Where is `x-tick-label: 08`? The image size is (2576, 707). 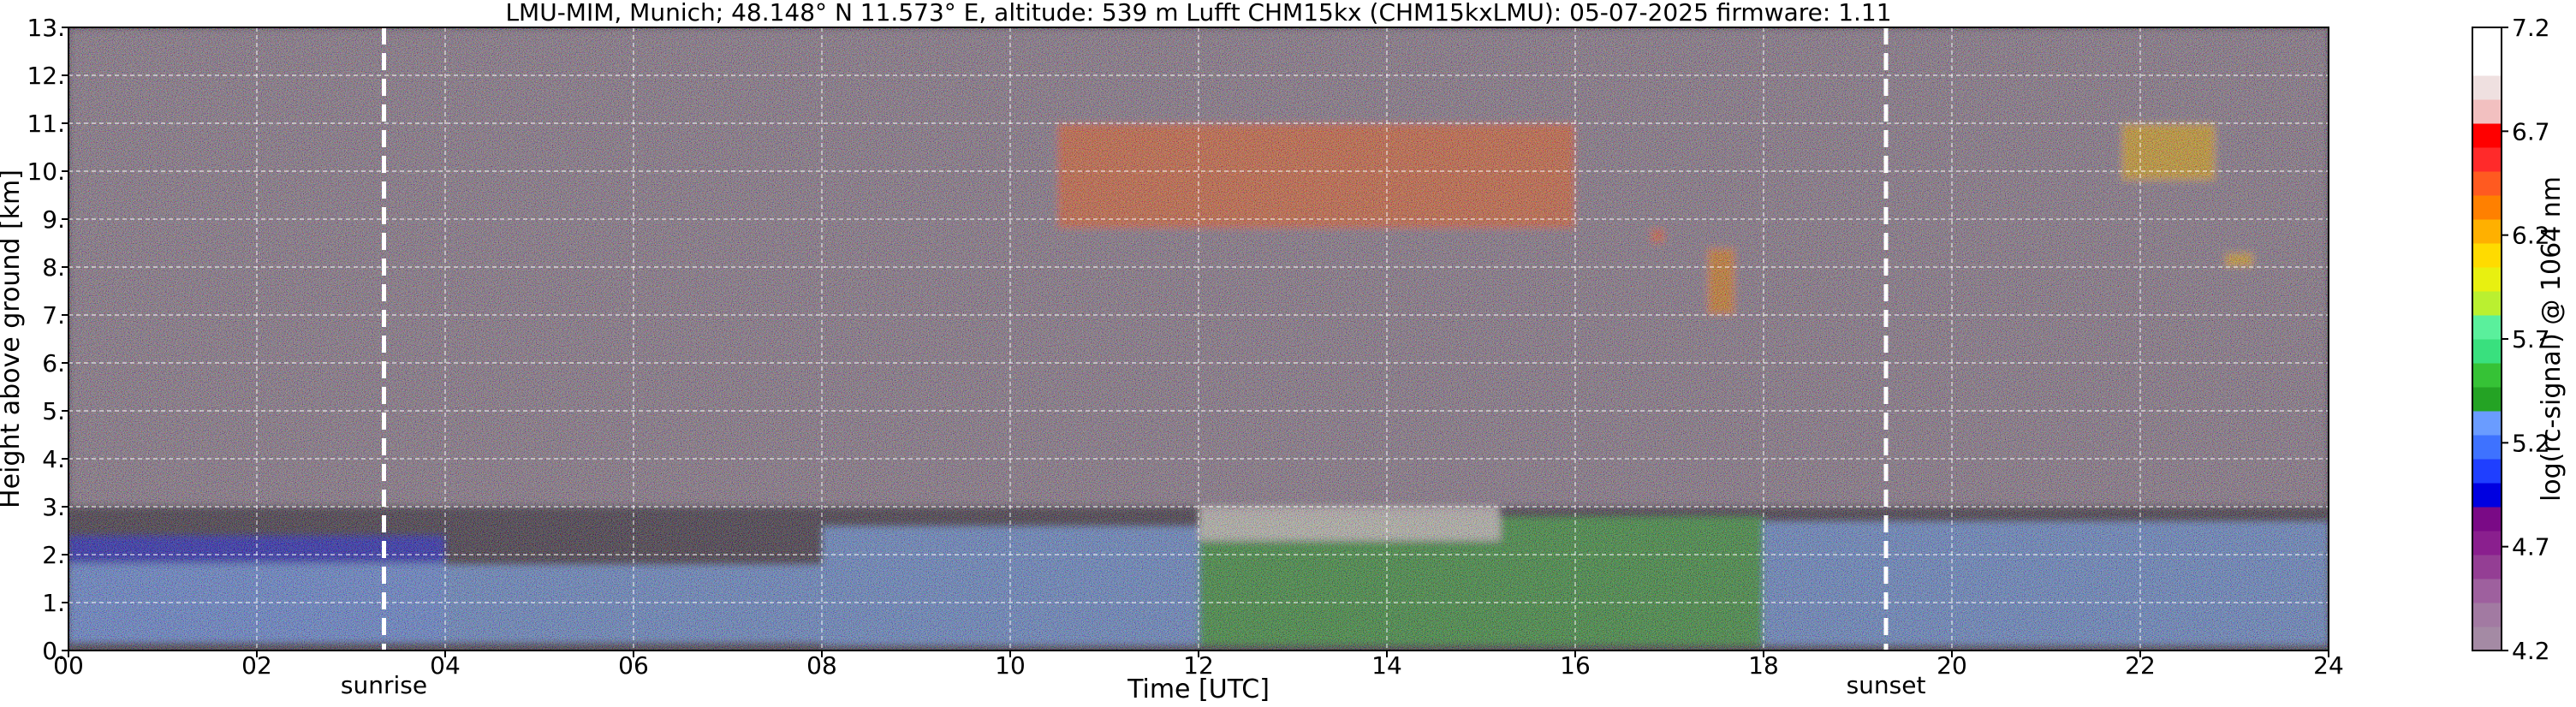 x-tick-label: 08 is located at coordinates (822, 665).